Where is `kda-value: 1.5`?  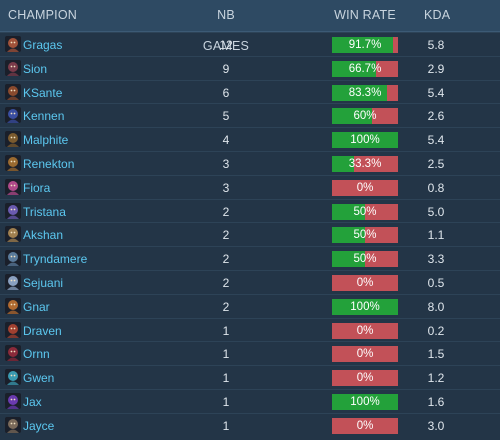
kda-value: 1.5 is located at coordinates (436, 354).